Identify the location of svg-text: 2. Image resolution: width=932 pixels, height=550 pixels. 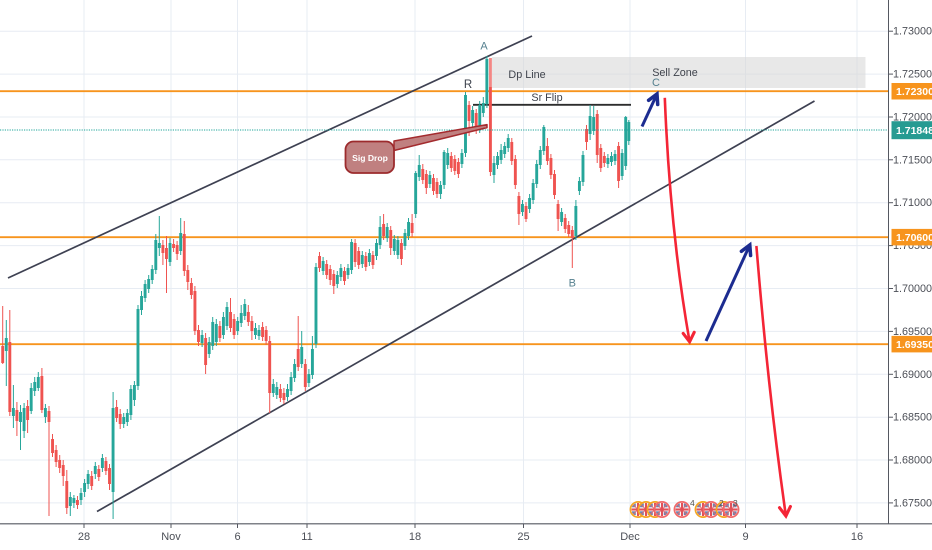
(721, 503).